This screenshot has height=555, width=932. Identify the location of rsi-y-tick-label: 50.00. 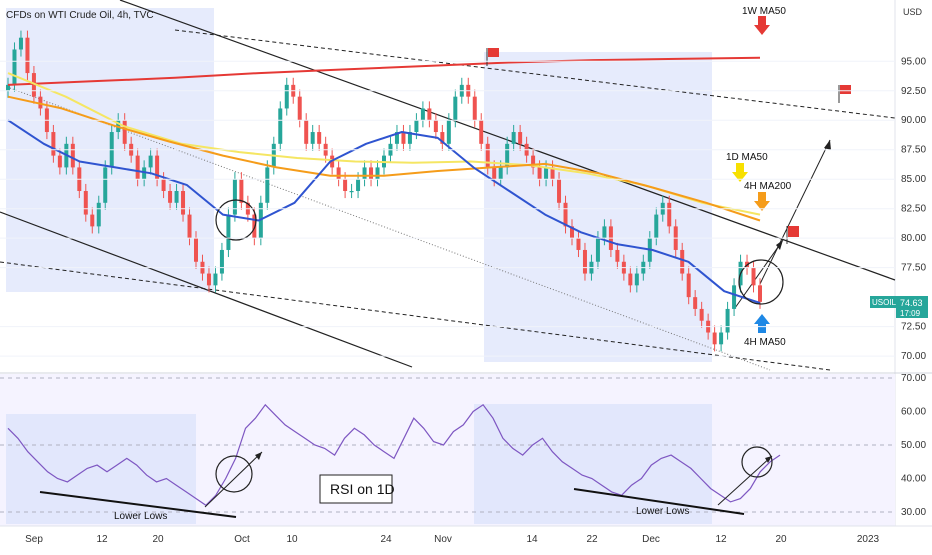
(913, 445).